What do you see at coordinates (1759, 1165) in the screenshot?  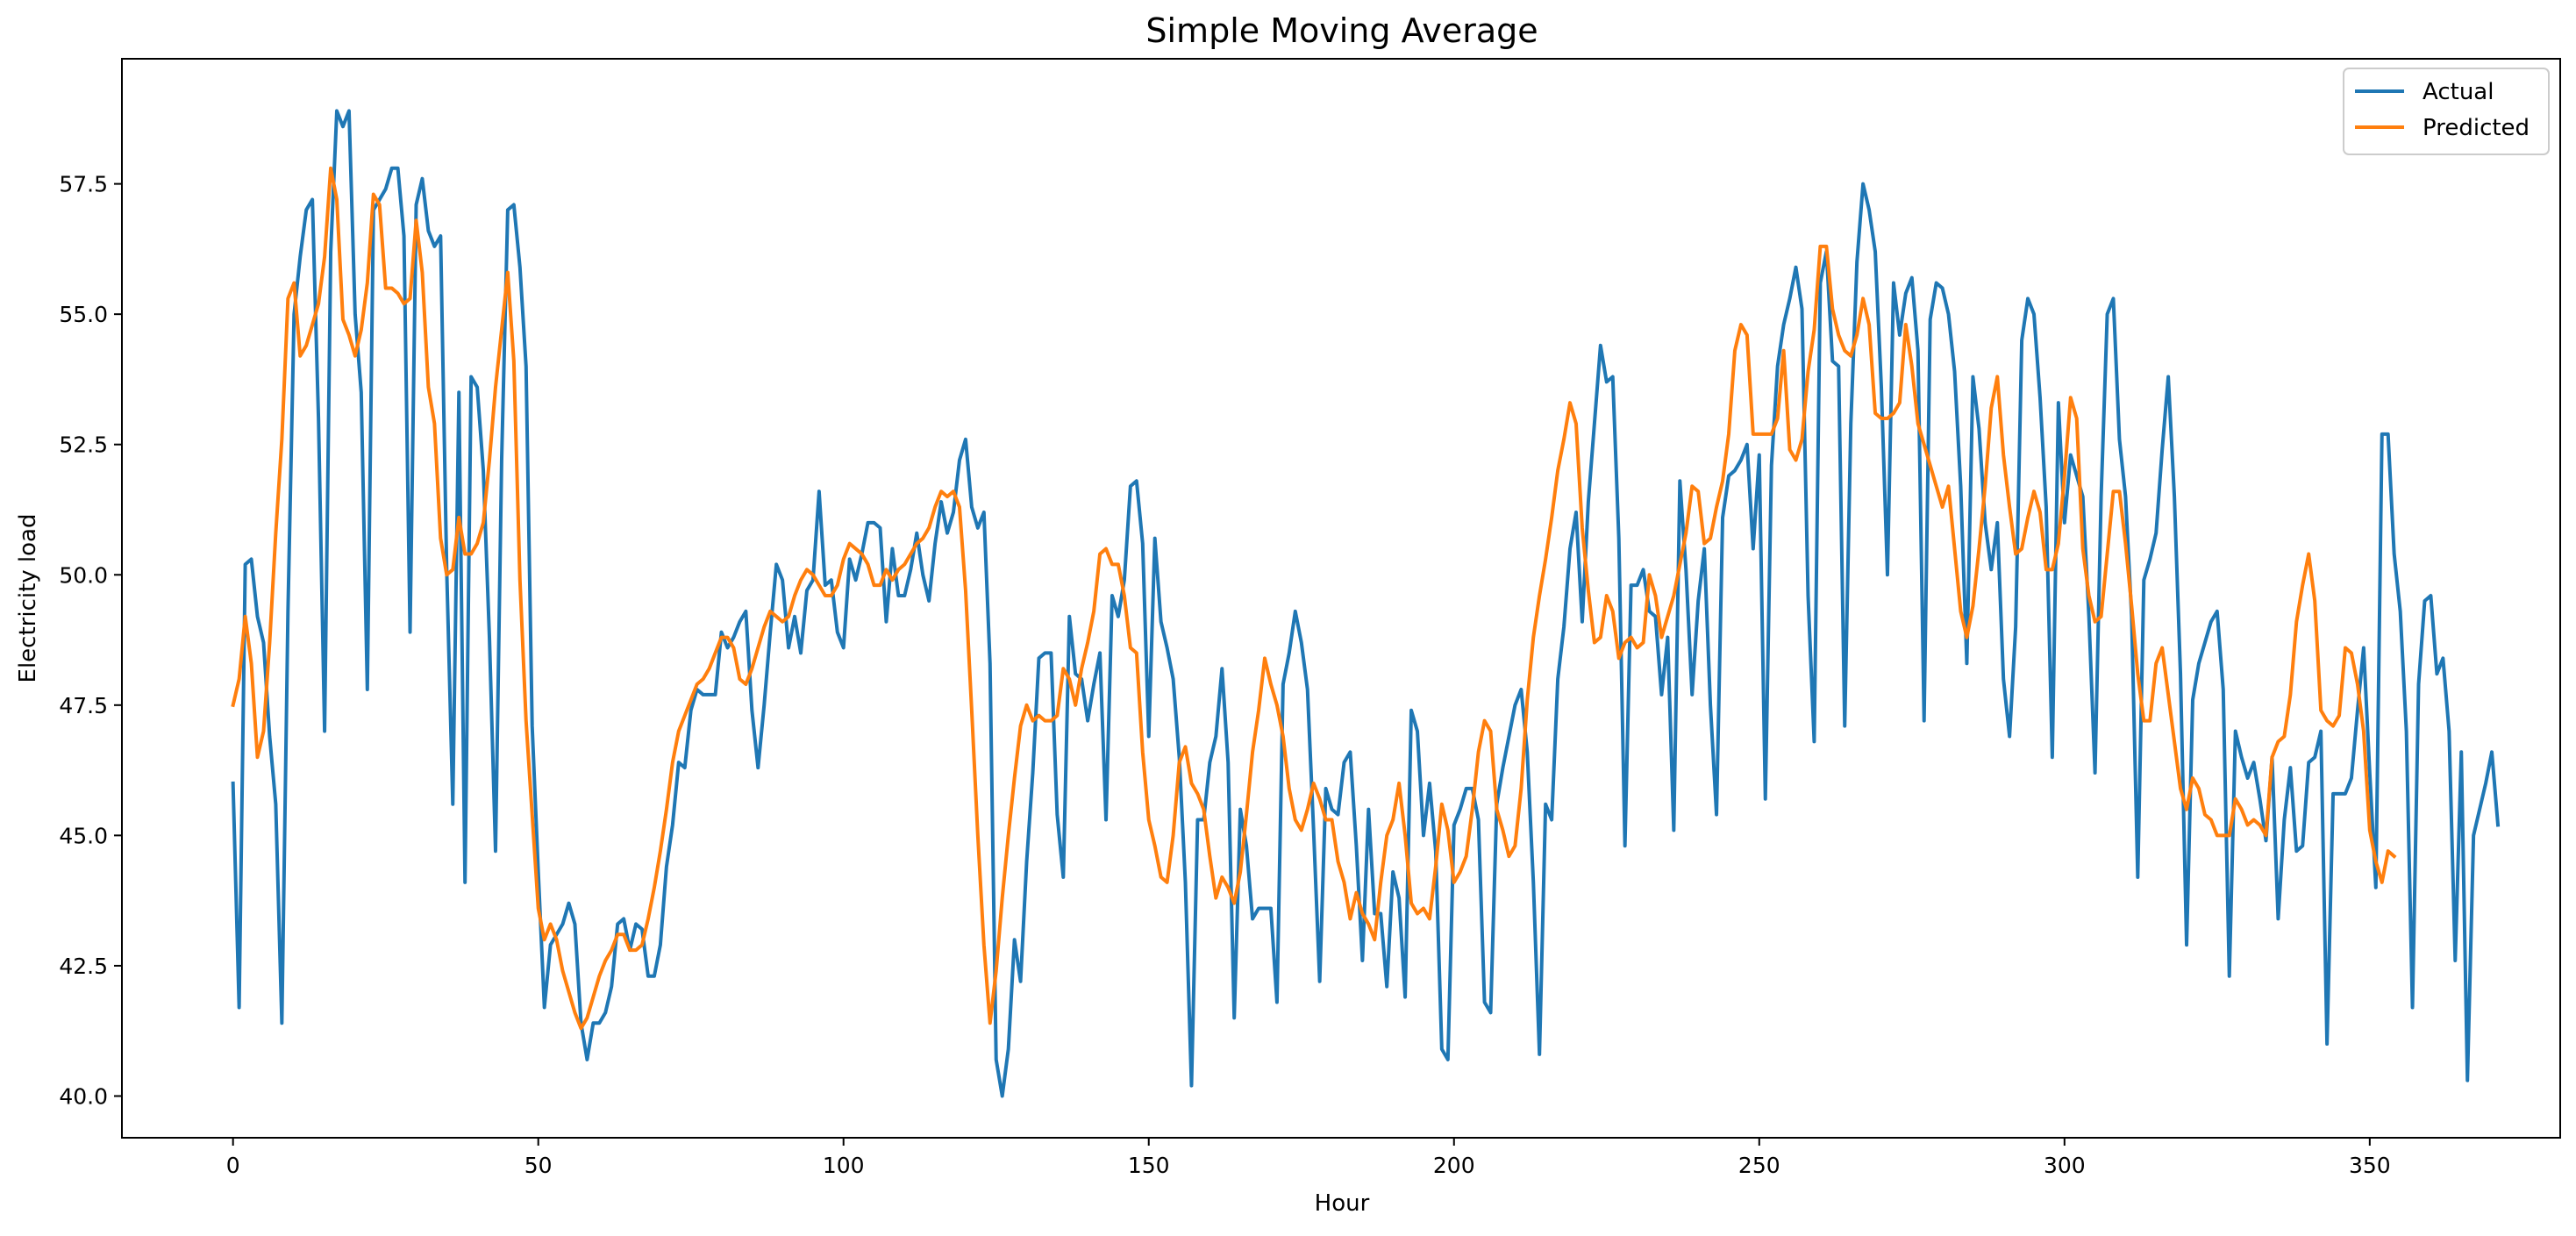 I see `x-tick-label: 250` at bounding box center [1759, 1165].